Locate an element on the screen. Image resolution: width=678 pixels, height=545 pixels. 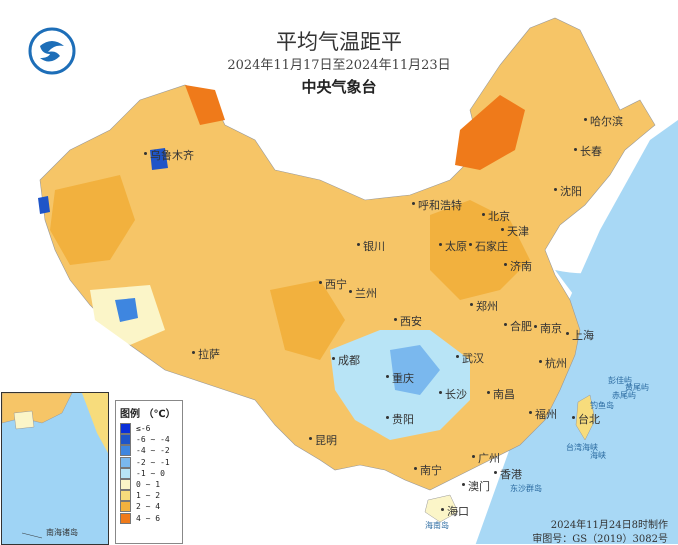
cool-zone-core is located at coordinates (415, 370).